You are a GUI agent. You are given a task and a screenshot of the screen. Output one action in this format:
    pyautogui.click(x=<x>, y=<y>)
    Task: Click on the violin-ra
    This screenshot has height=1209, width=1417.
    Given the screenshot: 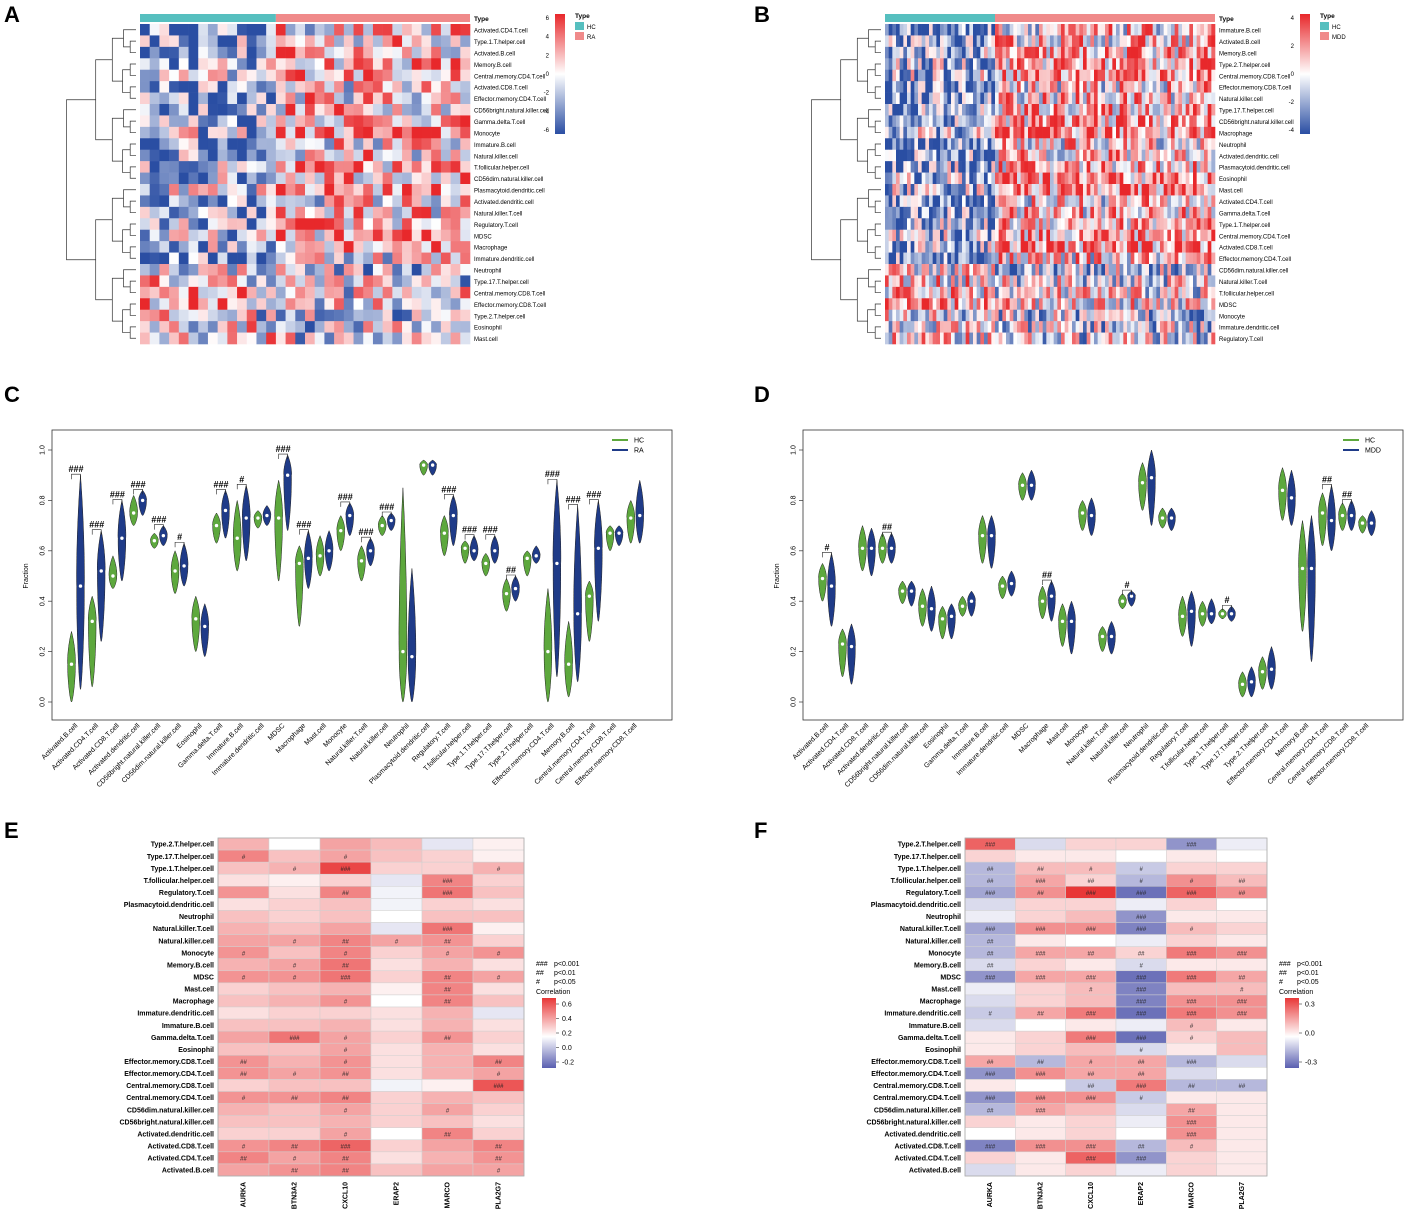 What is the action you would take?
    pyautogui.click(x=639, y=512)
    